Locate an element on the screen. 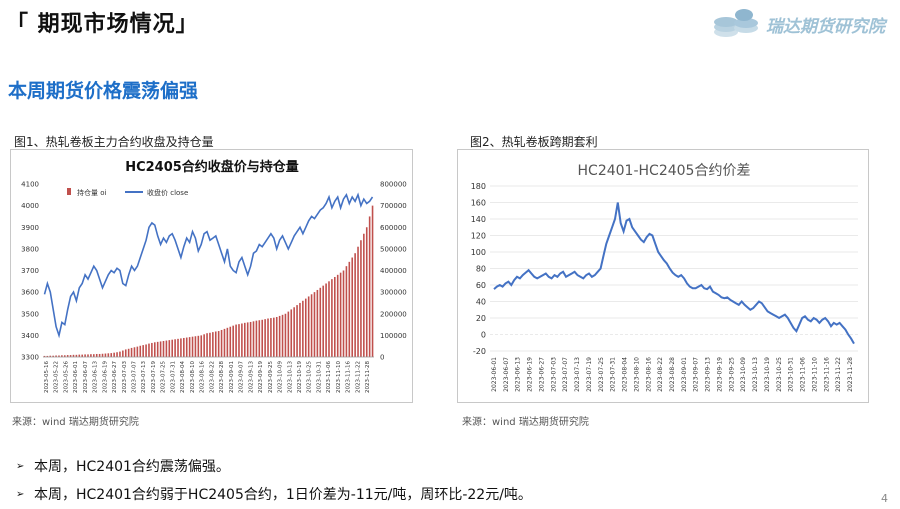 Image resolution: width=900 pixels, height=509 pixels. x-tick-label: 2023-09-25 is located at coordinates (271, 377).